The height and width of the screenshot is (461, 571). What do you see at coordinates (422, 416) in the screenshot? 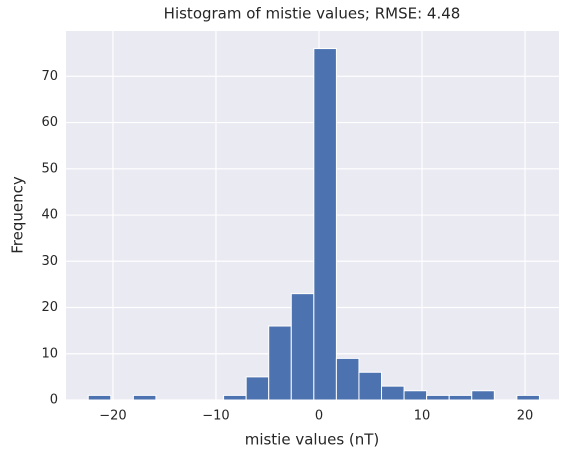
I see `x-tick-label: 10` at bounding box center [422, 416].